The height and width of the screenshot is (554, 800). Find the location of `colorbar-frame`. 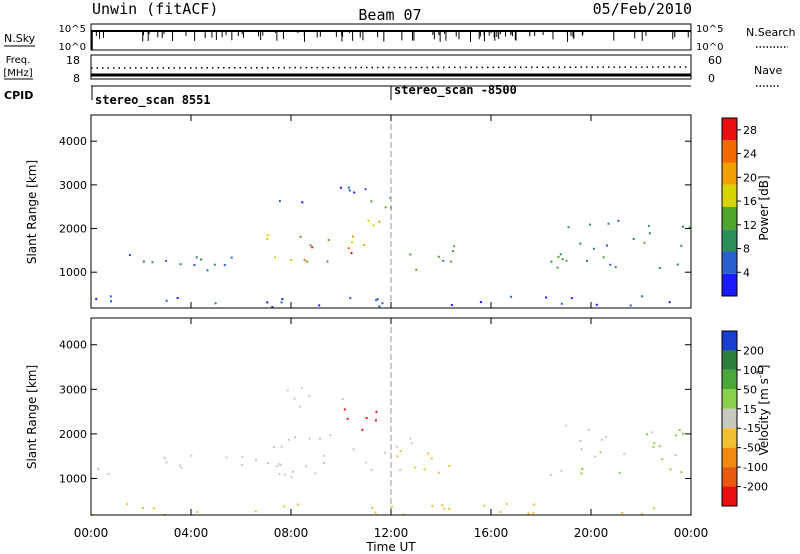

colorbar-frame is located at coordinates (729, 418).